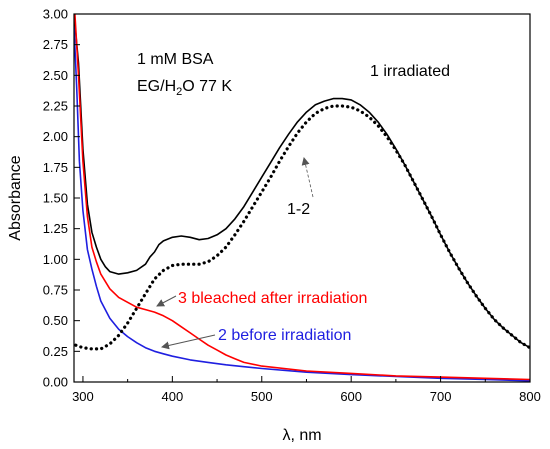 The image size is (550, 449). I want to click on arrow-curve2-label, so click(188, 342).